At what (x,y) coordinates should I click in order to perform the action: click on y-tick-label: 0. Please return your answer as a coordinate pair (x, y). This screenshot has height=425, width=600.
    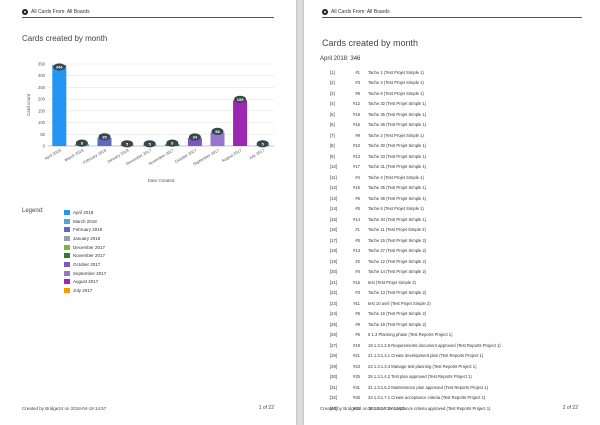
    Looking at the image, I should click on (44, 146).